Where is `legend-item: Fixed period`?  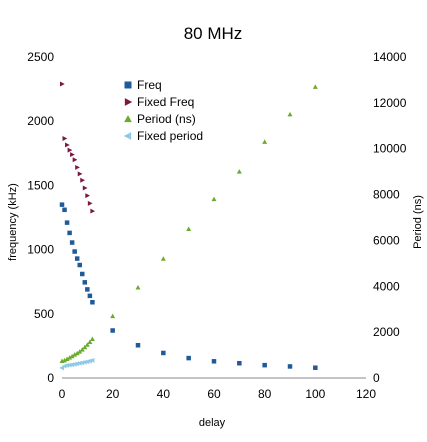 legend-item: Fixed period is located at coordinates (163, 136).